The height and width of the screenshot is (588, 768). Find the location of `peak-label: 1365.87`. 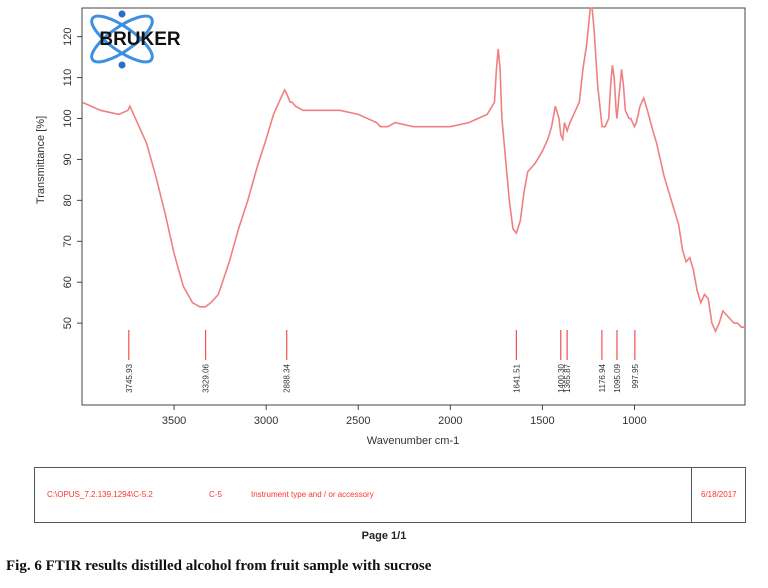

peak-label: 1365.87 is located at coordinates (567, 377).